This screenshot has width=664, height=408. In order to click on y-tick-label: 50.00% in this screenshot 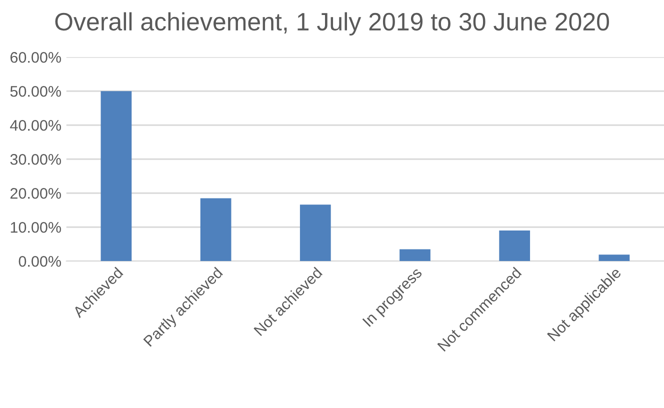, I will do `click(35, 91)`.